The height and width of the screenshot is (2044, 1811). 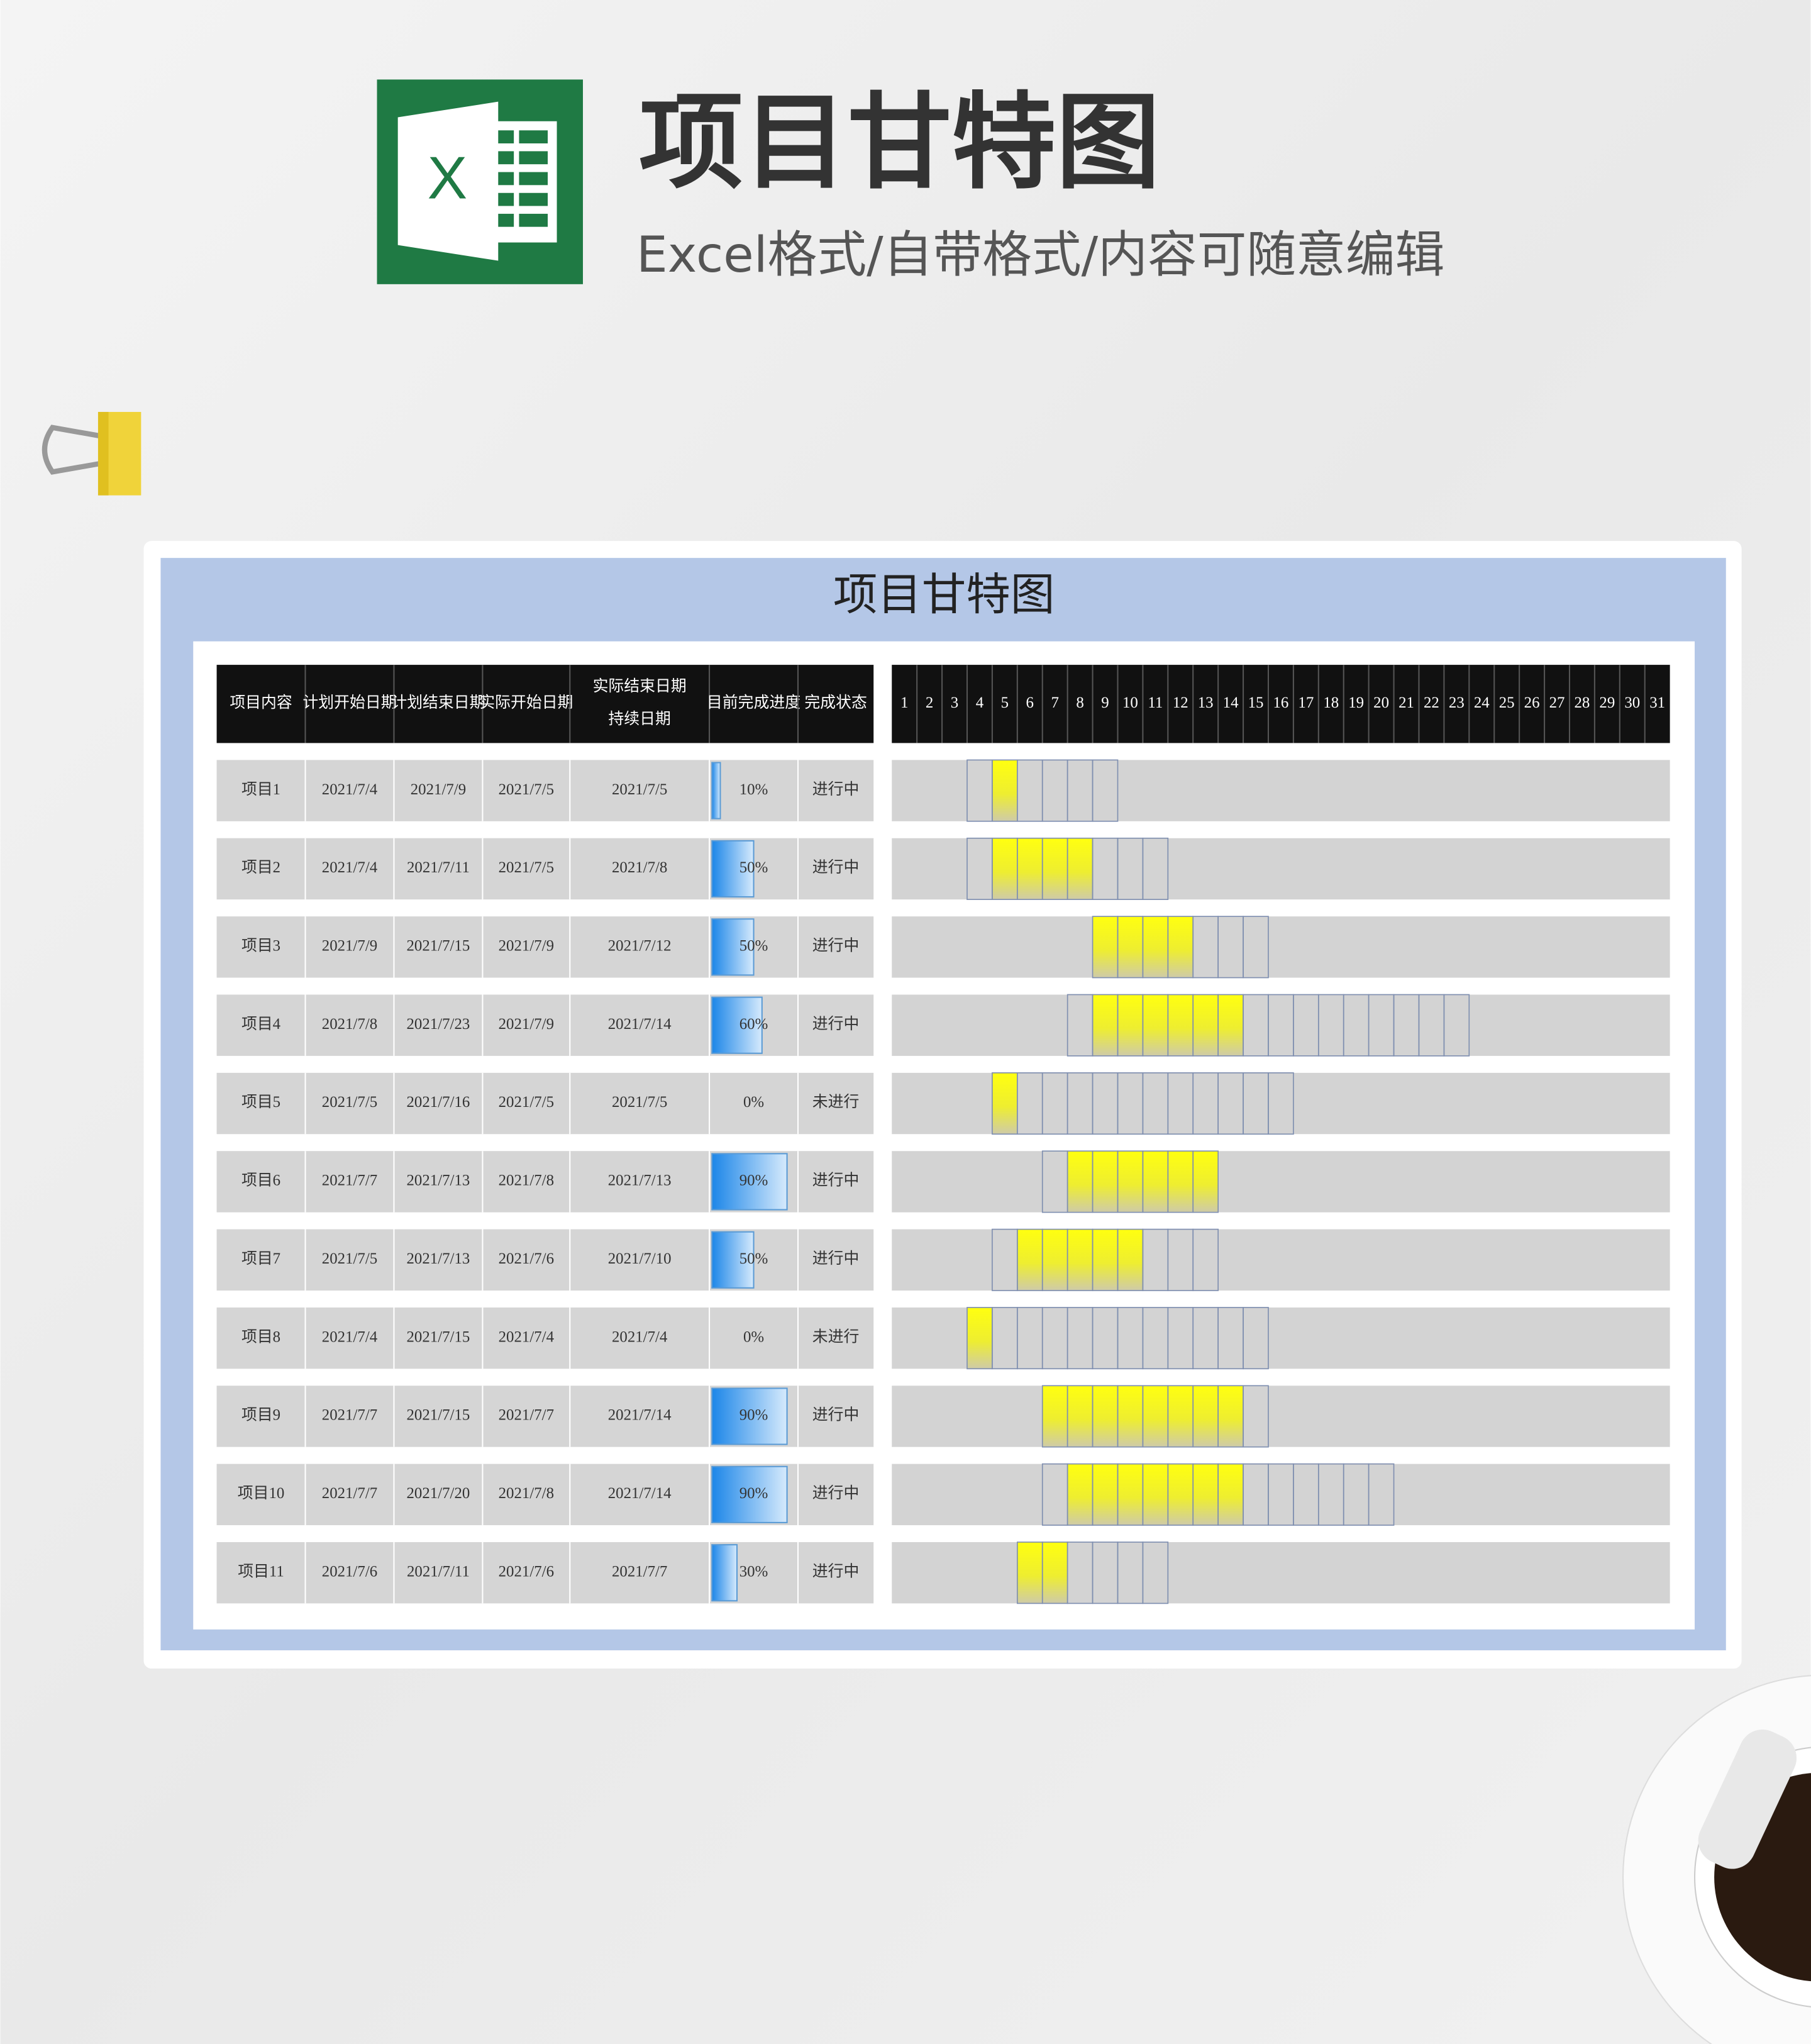 What do you see at coordinates (640, 946) in the screenshot?
I see `cell-text: 2021/7/12` at bounding box center [640, 946].